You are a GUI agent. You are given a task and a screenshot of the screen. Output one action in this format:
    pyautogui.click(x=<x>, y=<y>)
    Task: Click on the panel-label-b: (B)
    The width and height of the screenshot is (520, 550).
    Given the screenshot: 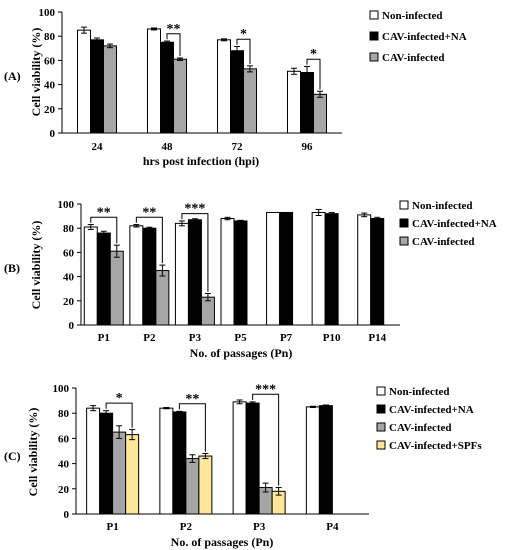 What is the action you would take?
    pyautogui.click(x=12, y=268)
    